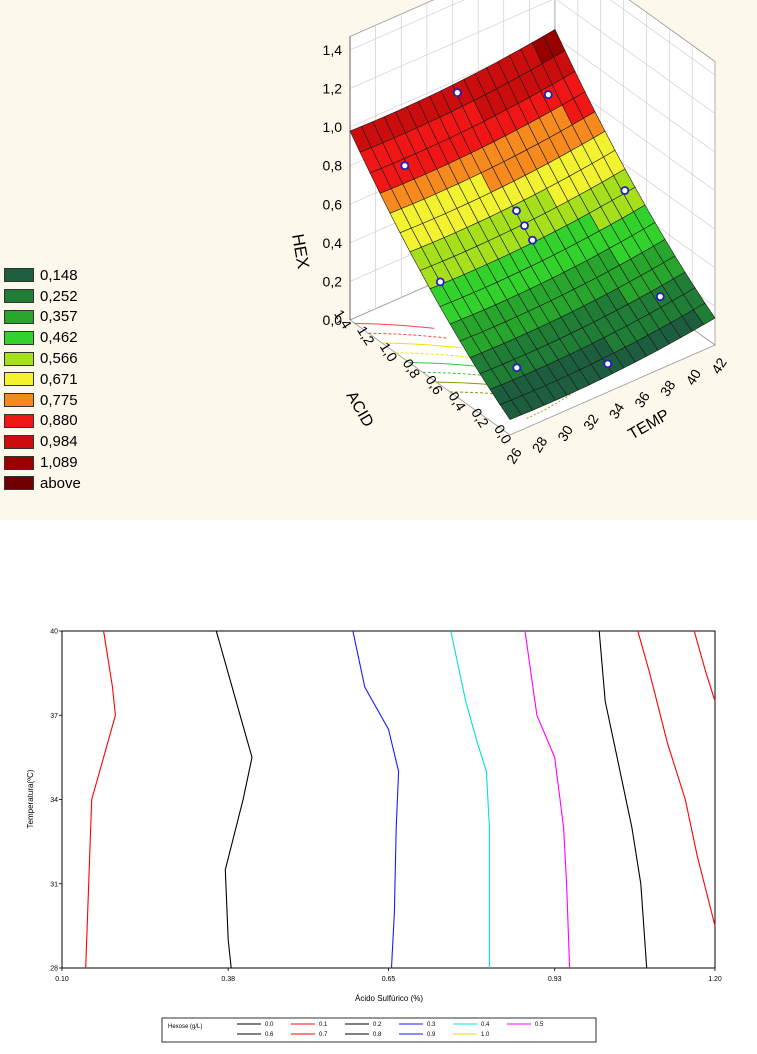  I want to click on legend-label: 0,462, so click(59, 338).